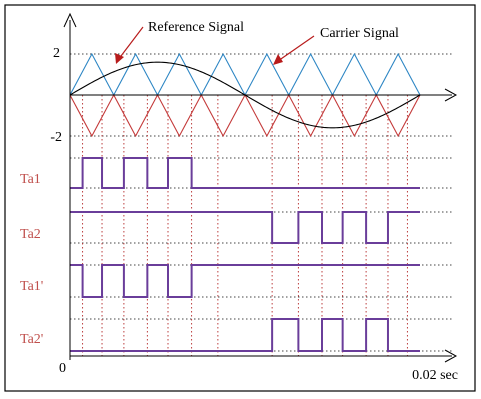 The width and height of the screenshot is (481, 399). What do you see at coordinates (31, 339) in the screenshot?
I see `gate-label-ta2-prime: Ta2'` at bounding box center [31, 339].